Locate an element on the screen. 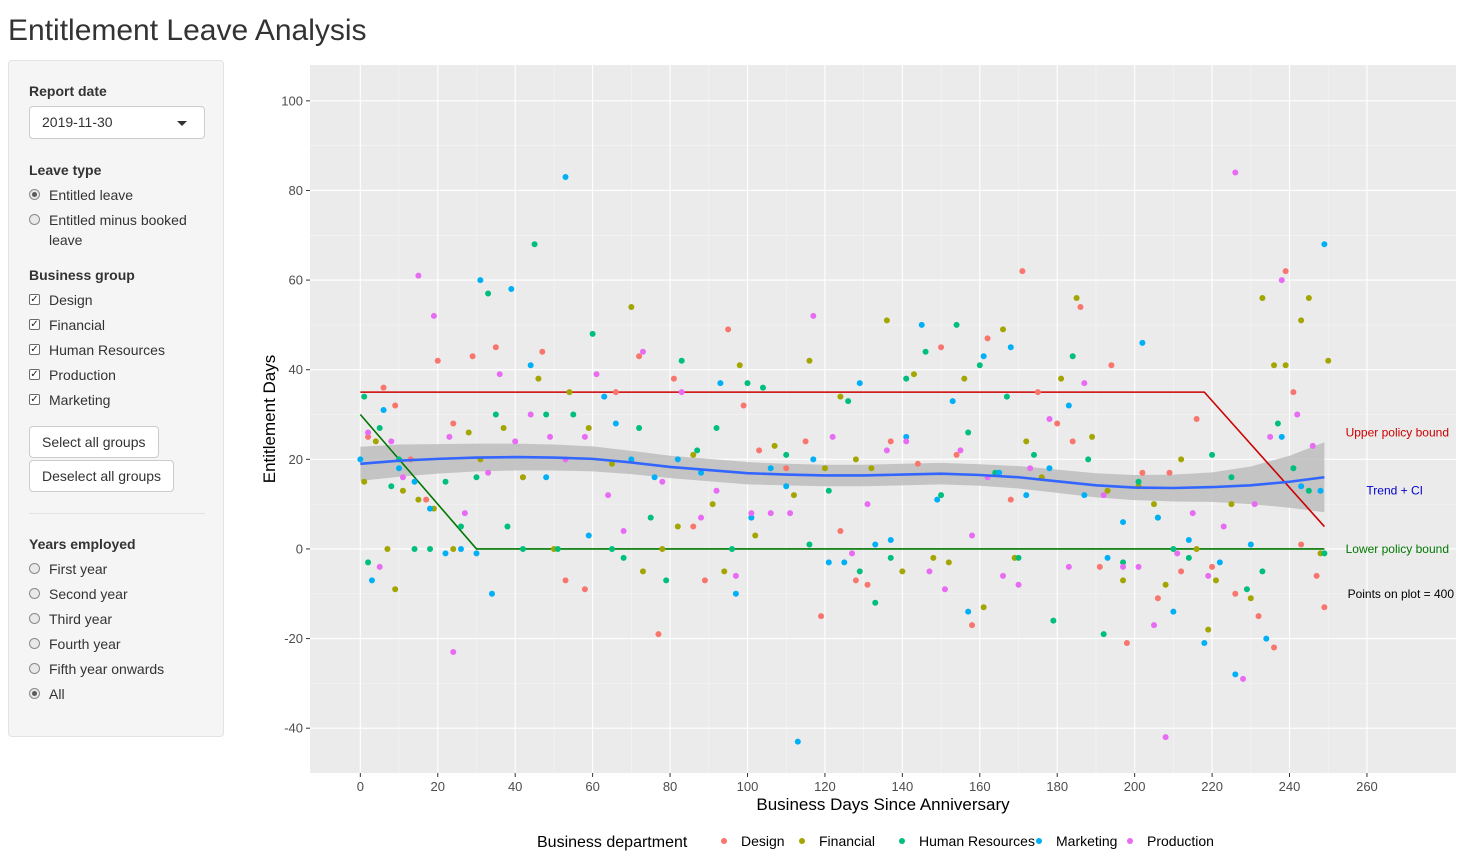 The image size is (1473, 857). select-all-groups-button: Select all groups is located at coordinates (94, 442).